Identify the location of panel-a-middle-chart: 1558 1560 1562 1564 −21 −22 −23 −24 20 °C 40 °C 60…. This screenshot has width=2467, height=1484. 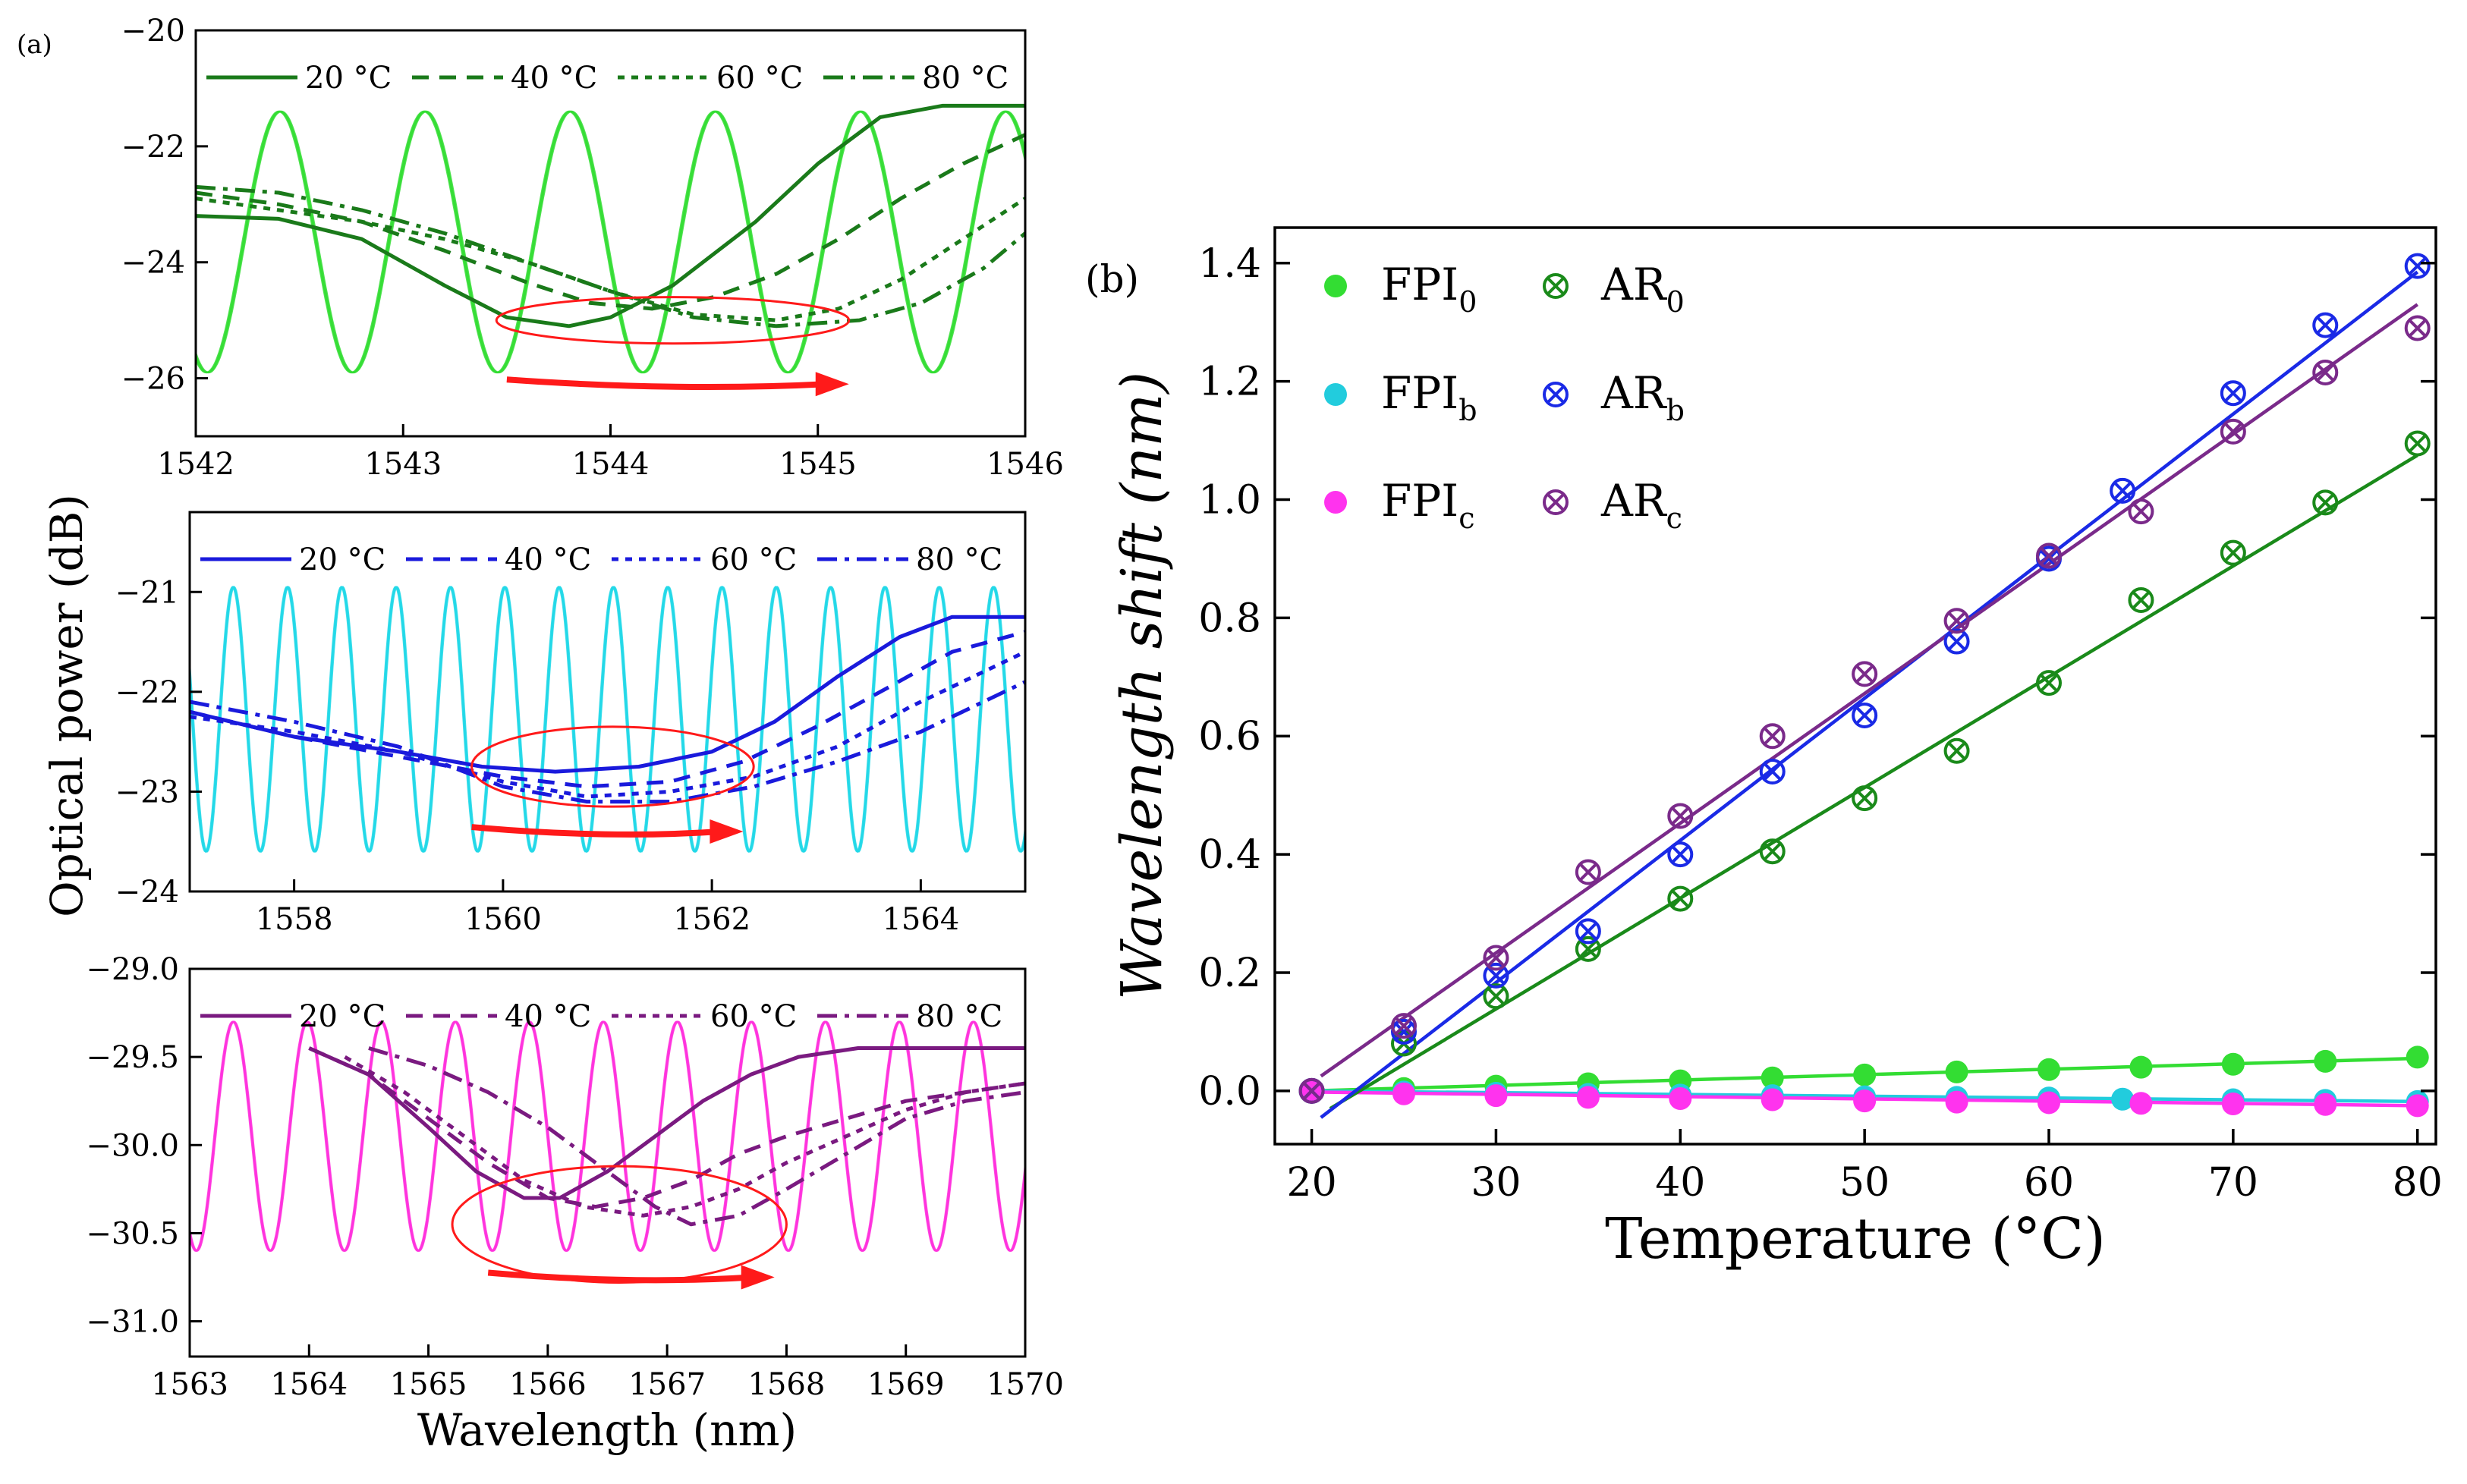
(534, 715).